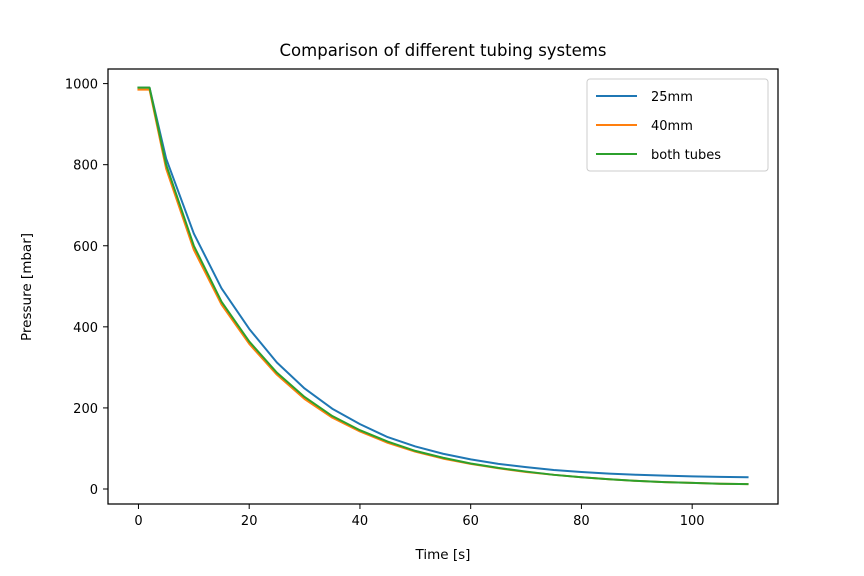 Image resolution: width=864 pixels, height=576 pixels. Describe the element at coordinates (419, 516) in the screenshot. I see `x-axis-ticks: 0 20 40 60 80 100` at that location.